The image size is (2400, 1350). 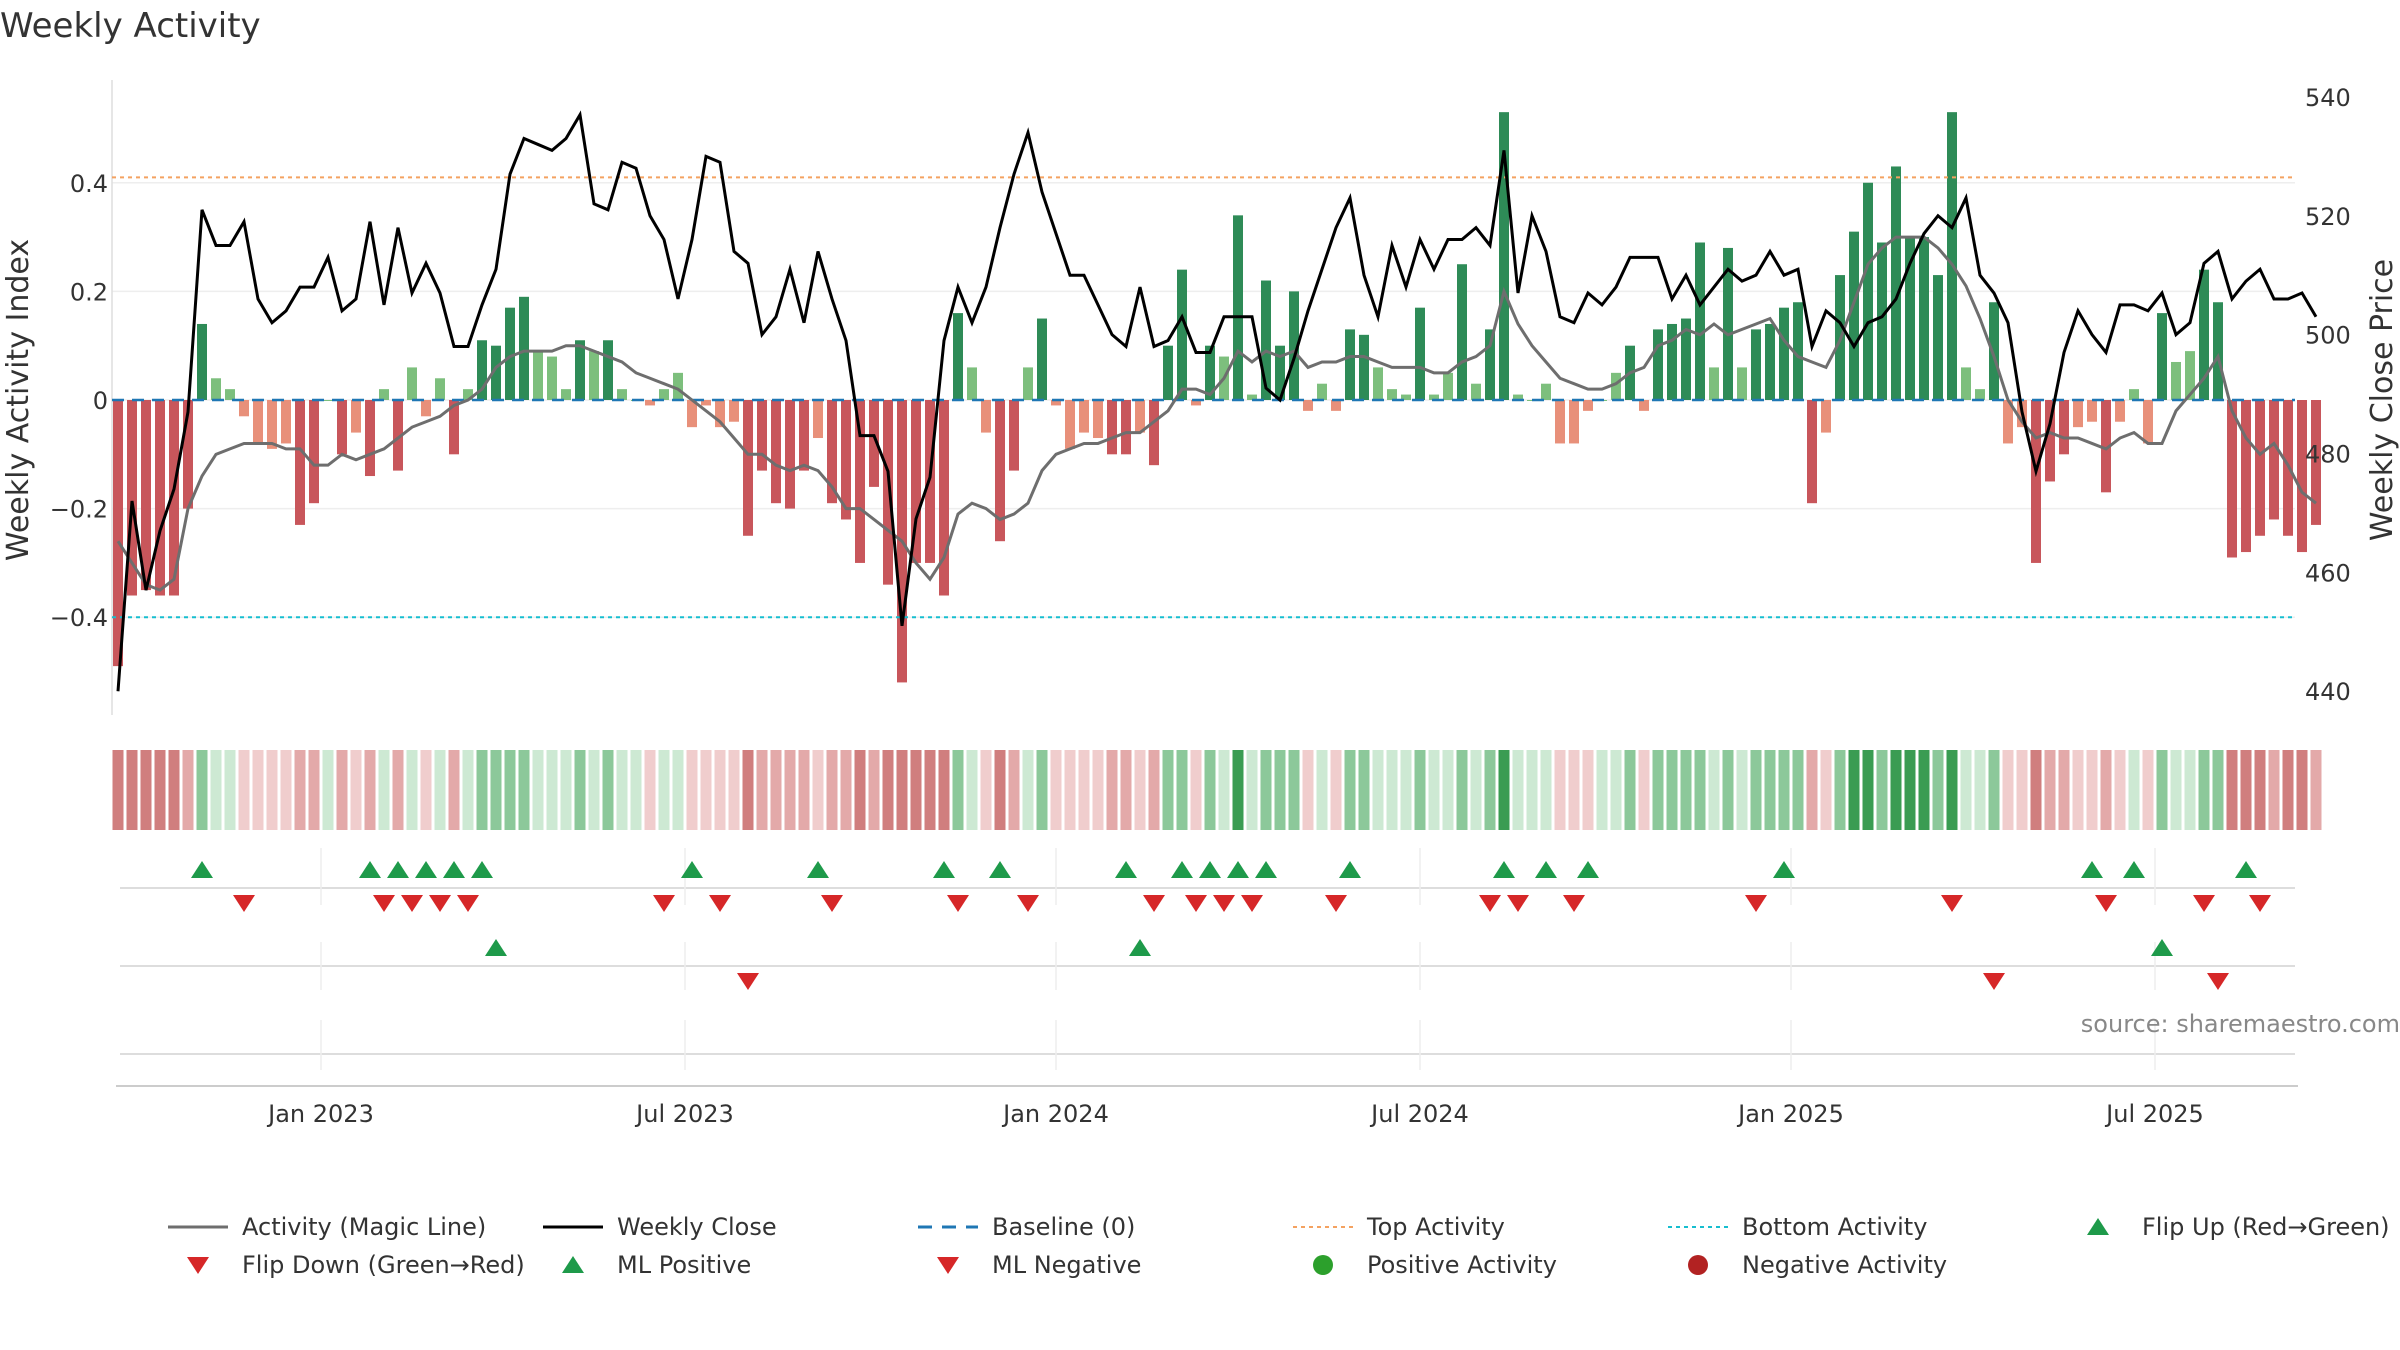 What do you see at coordinates (2382, 400) in the screenshot?
I see `y2-axis-label: Weekly Close Price` at bounding box center [2382, 400].